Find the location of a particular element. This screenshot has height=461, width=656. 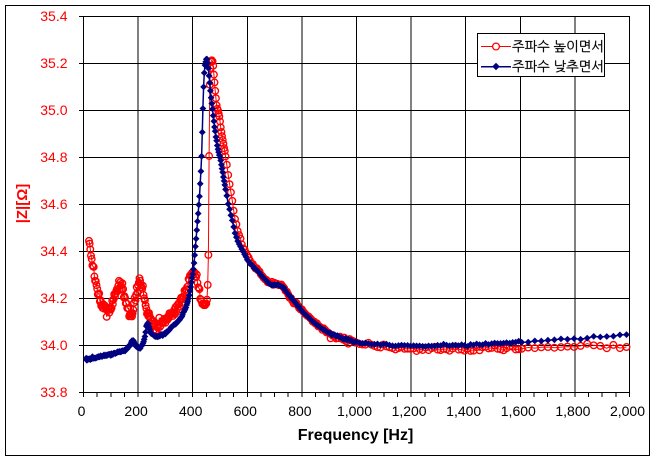

svg-text: 35.2 is located at coordinates (53, 63).